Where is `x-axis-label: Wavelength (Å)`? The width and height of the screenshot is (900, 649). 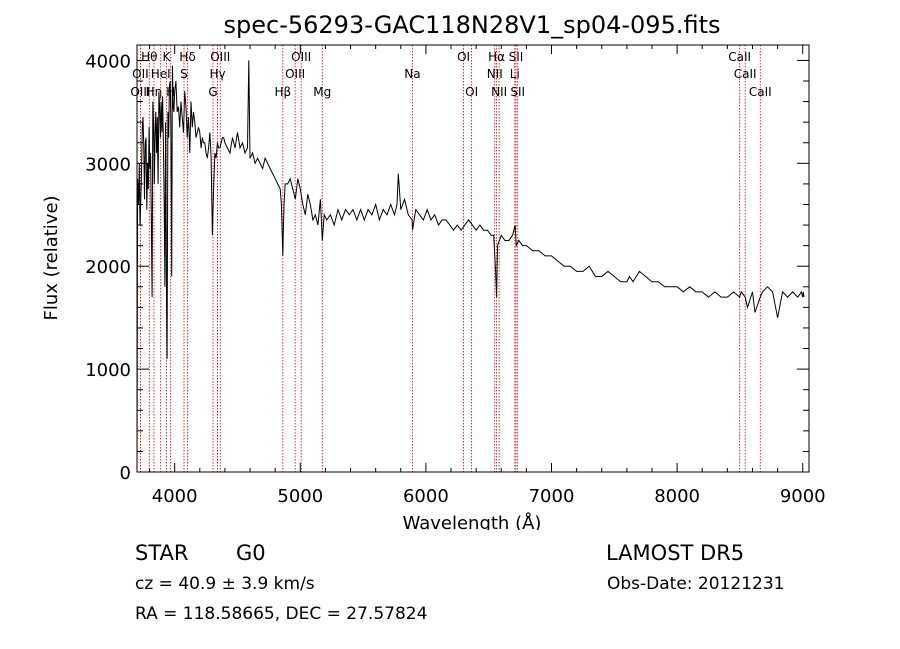
x-axis-label: Wavelength (Å) is located at coordinates (472, 521).